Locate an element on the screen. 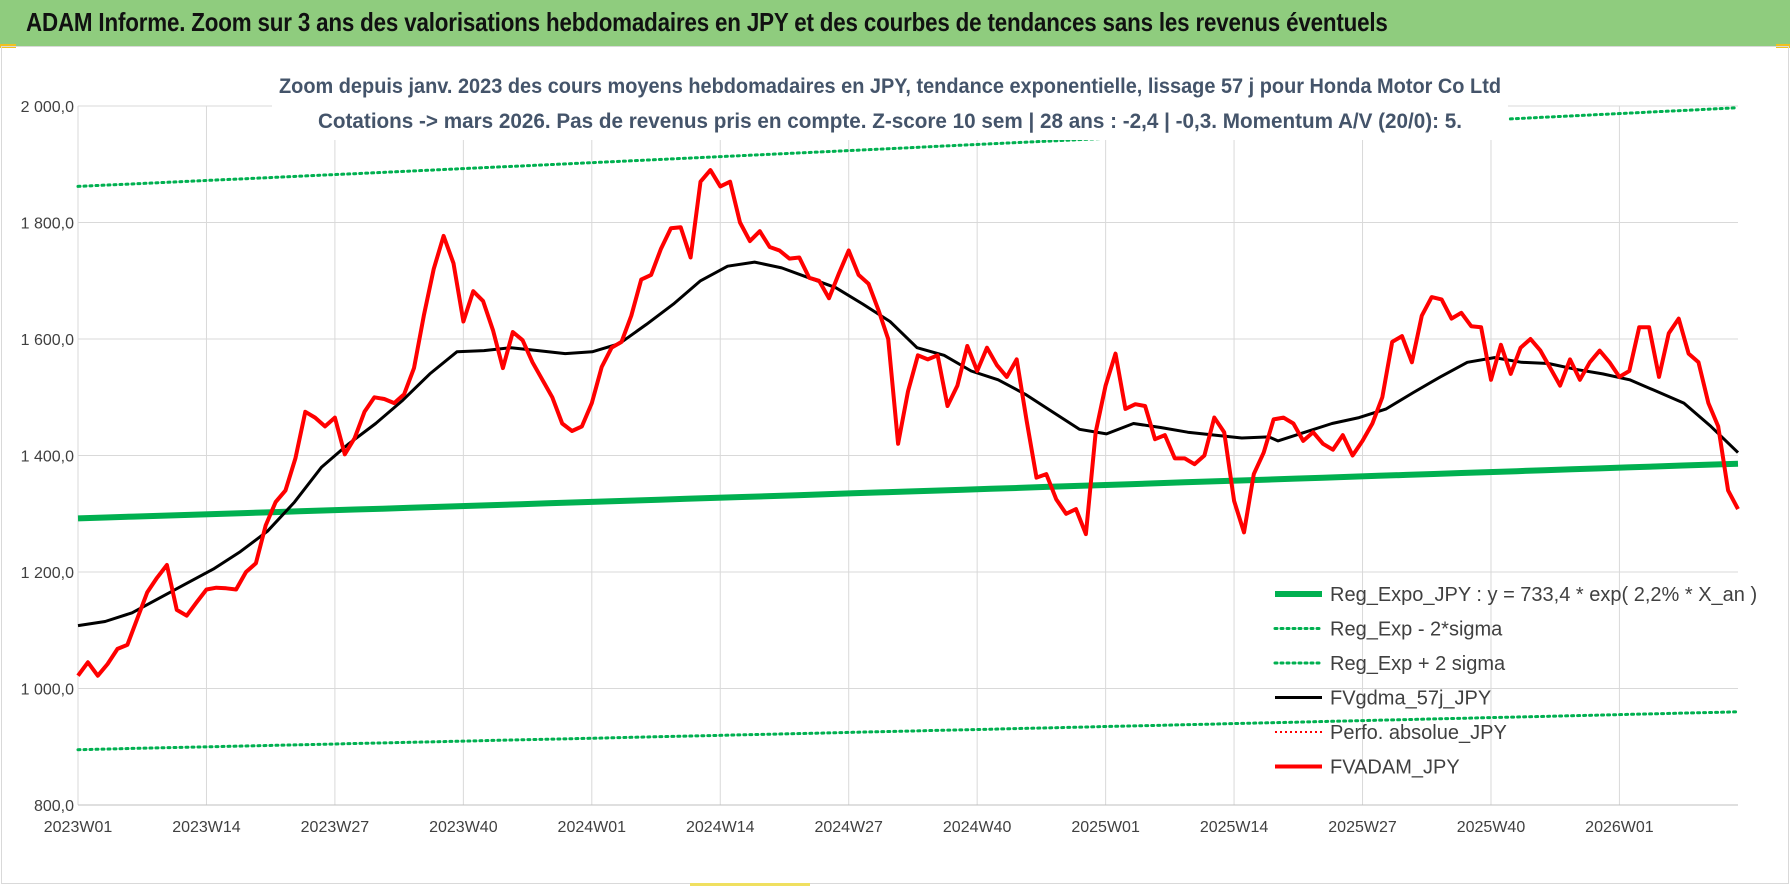 Image resolution: width=1790 pixels, height=886 pixels. y-tick-label: 800,0 is located at coordinates (54, 806).